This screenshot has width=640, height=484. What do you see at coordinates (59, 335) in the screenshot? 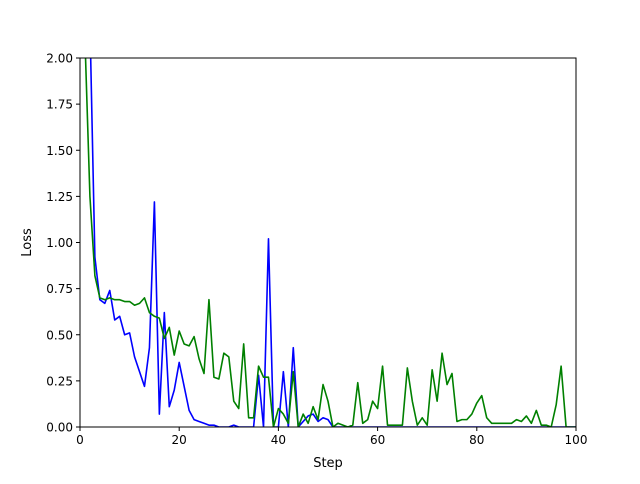
I see `y-tick-label: 0.50` at bounding box center [59, 335].